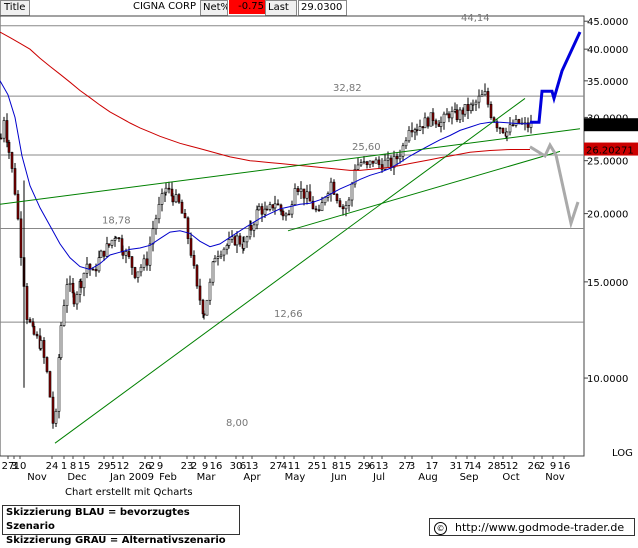 This screenshot has width=638, height=548. I want to click on website-link: http://www.godmode-trader.de, so click(540, 527).